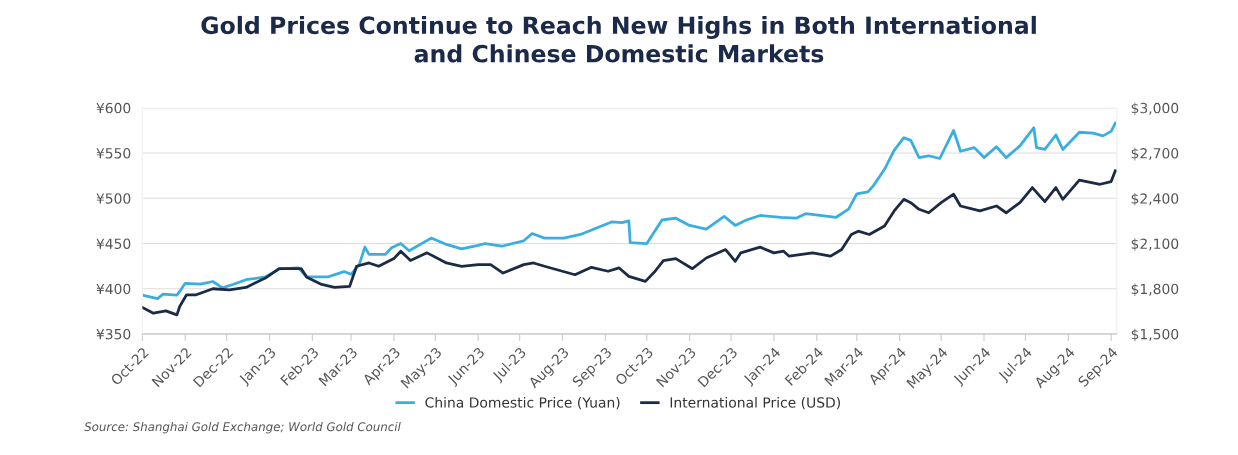 This screenshot has height=455, width=1238. I want to click on y-tick-label: ¥350, so click(113, 334).